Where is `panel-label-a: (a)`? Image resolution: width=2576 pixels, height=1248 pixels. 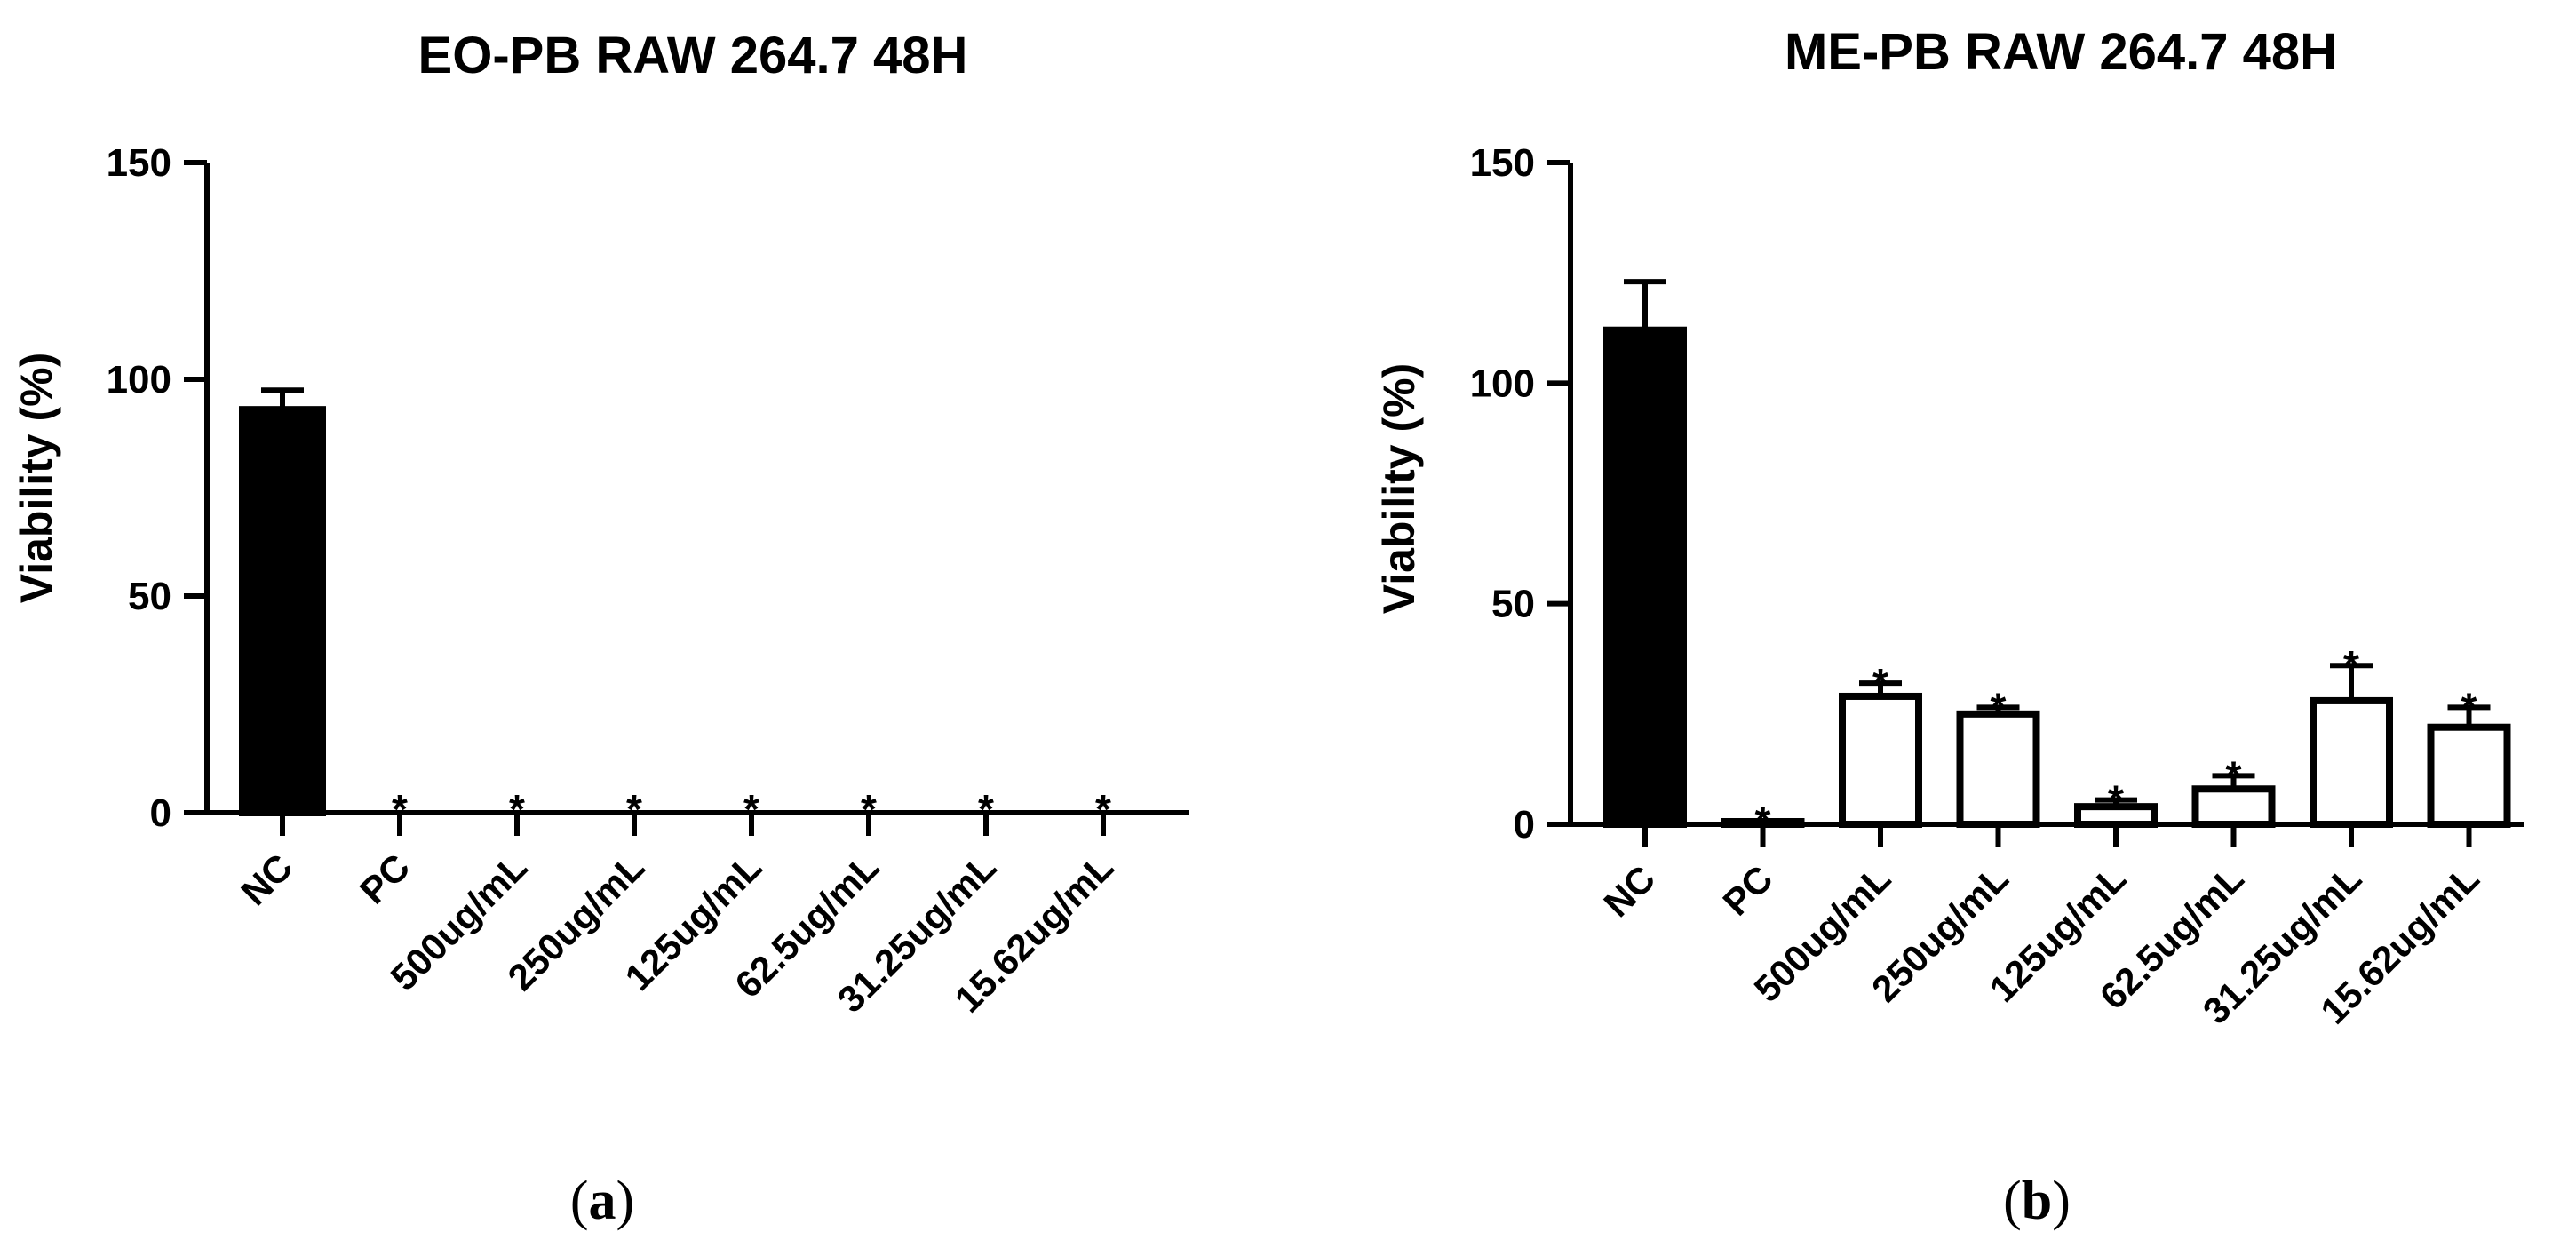
panel-label-a: (a) is located at coordinates (602, 1201).